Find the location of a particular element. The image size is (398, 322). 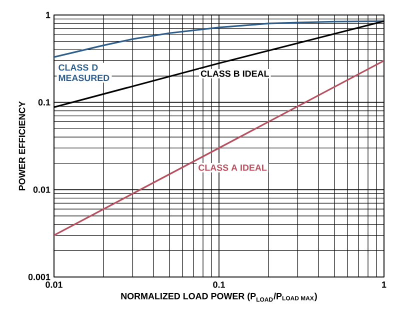

x-tick-label: 0.1 is located at coordinates (219, 285).